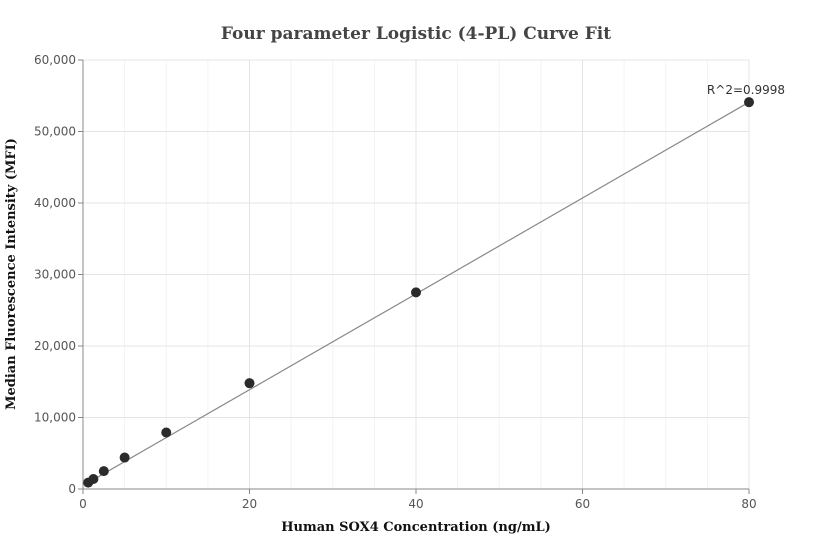  What do you see at coordinates (83, 504) in the screenshot?
I see `x-tick-label: 0` at bounding box center [83, 504].